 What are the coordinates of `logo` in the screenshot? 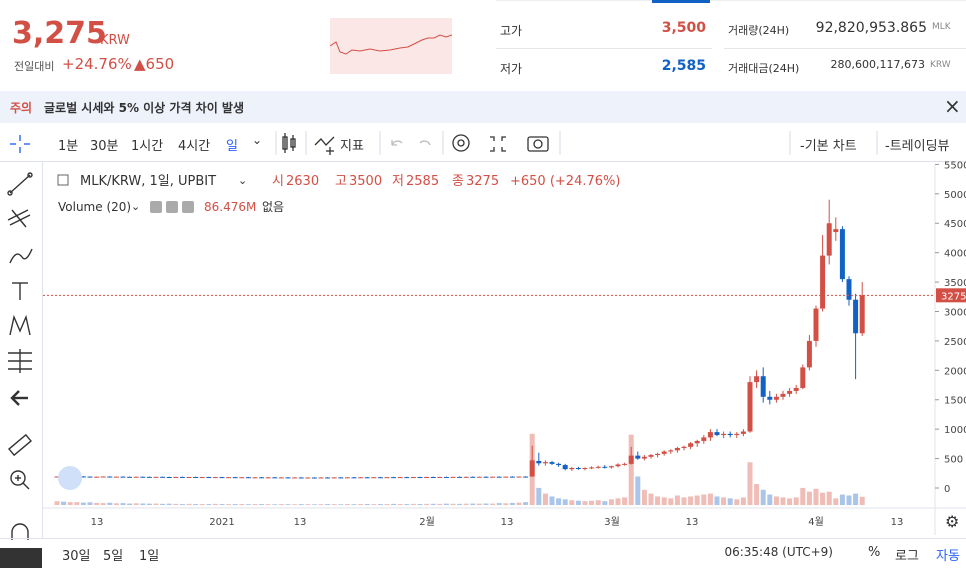 It's located at (70, 478).